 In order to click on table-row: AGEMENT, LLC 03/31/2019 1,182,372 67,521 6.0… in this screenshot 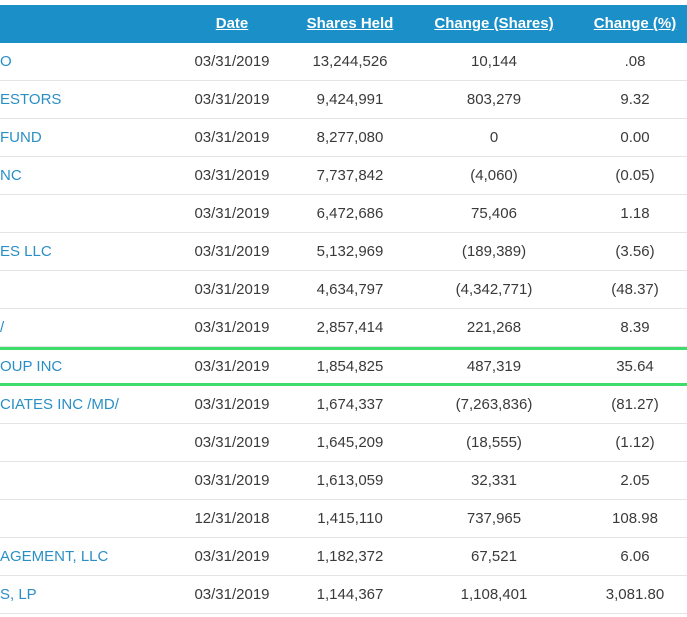, I will do `click(343, 557)`.